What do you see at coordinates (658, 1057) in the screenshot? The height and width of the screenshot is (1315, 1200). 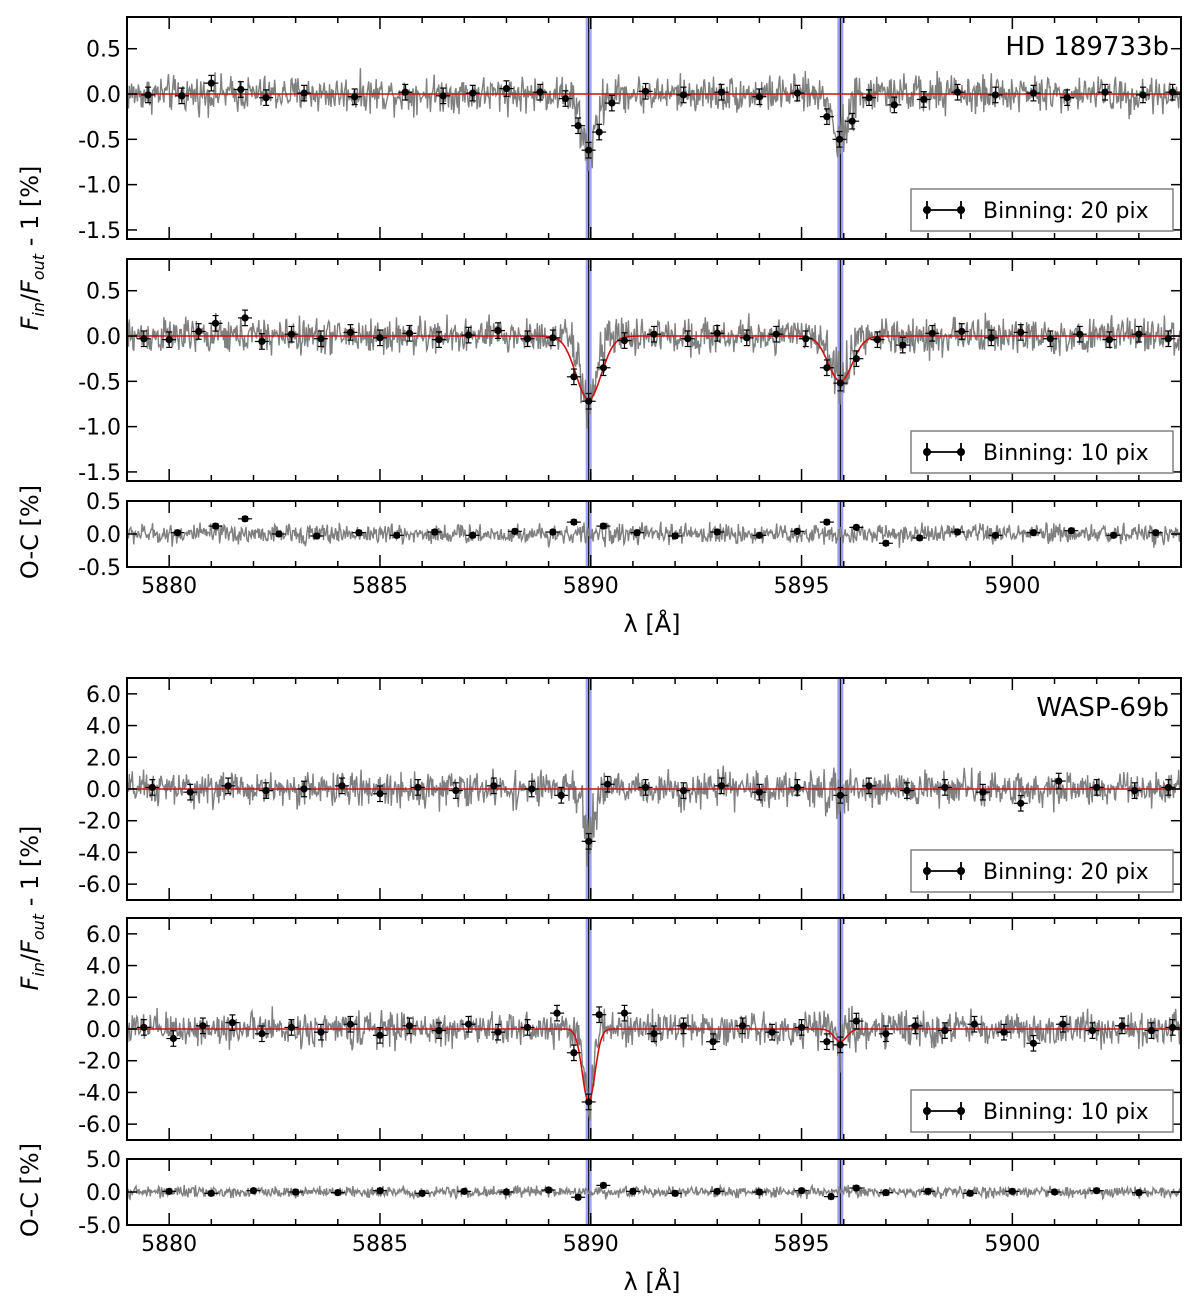 I see `binned-points-wasp-mid` at bounding box center [658, 1057].